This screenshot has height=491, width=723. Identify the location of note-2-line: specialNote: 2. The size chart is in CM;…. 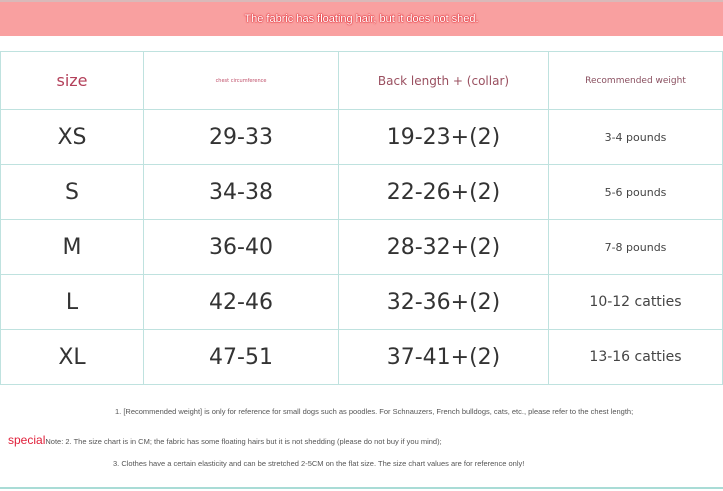
(225, 440).